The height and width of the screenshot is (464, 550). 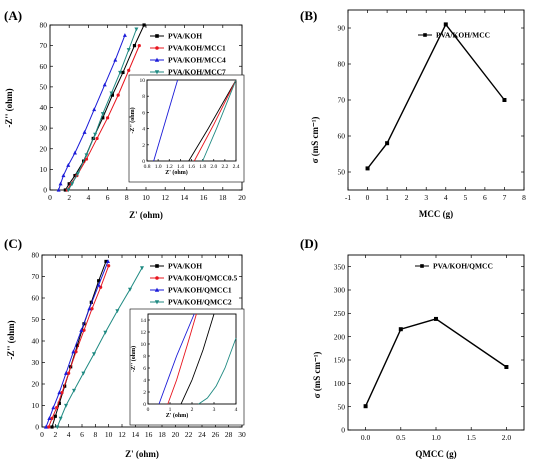 What do you see at coordinates (463, 266) in the screenshot?
I see `legend-label: PVA/KOH/QMCC` at bounding box center [463, 266].